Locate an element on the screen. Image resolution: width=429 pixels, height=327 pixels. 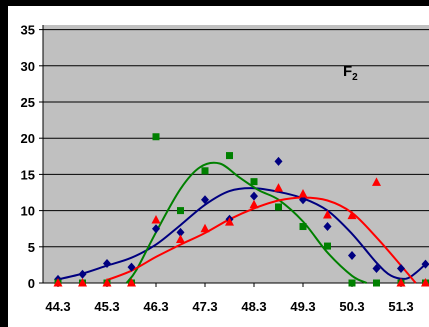
y-tick-label: 0 is located at coordinates (31, 283).